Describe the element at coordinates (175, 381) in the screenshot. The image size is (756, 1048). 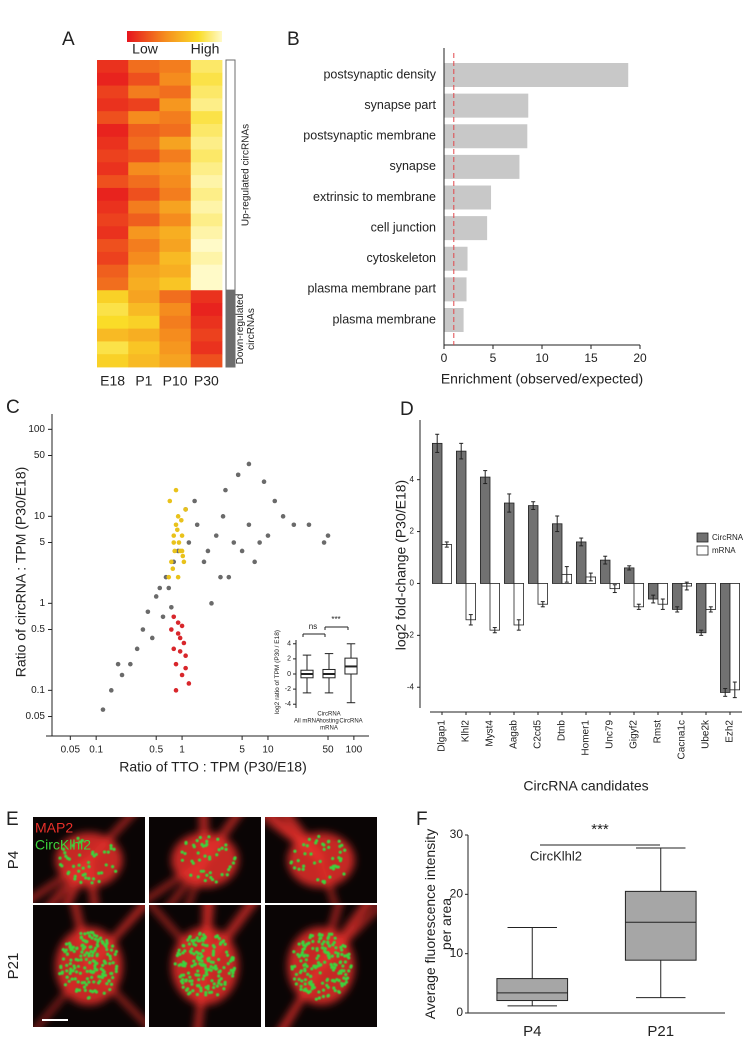
I see `column-label: P10` at that location.